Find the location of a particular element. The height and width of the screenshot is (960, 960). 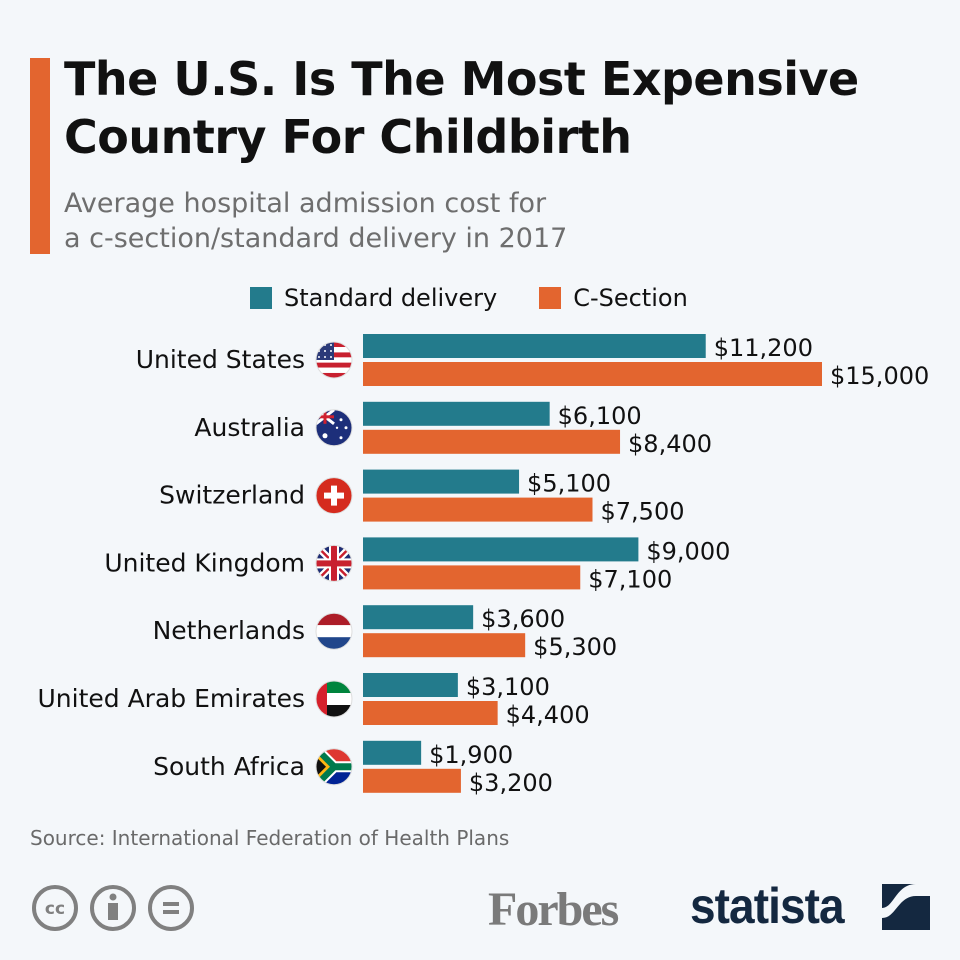

subtitle-line-1: Average hospital admission cost for is located at coordinates (305, 203).